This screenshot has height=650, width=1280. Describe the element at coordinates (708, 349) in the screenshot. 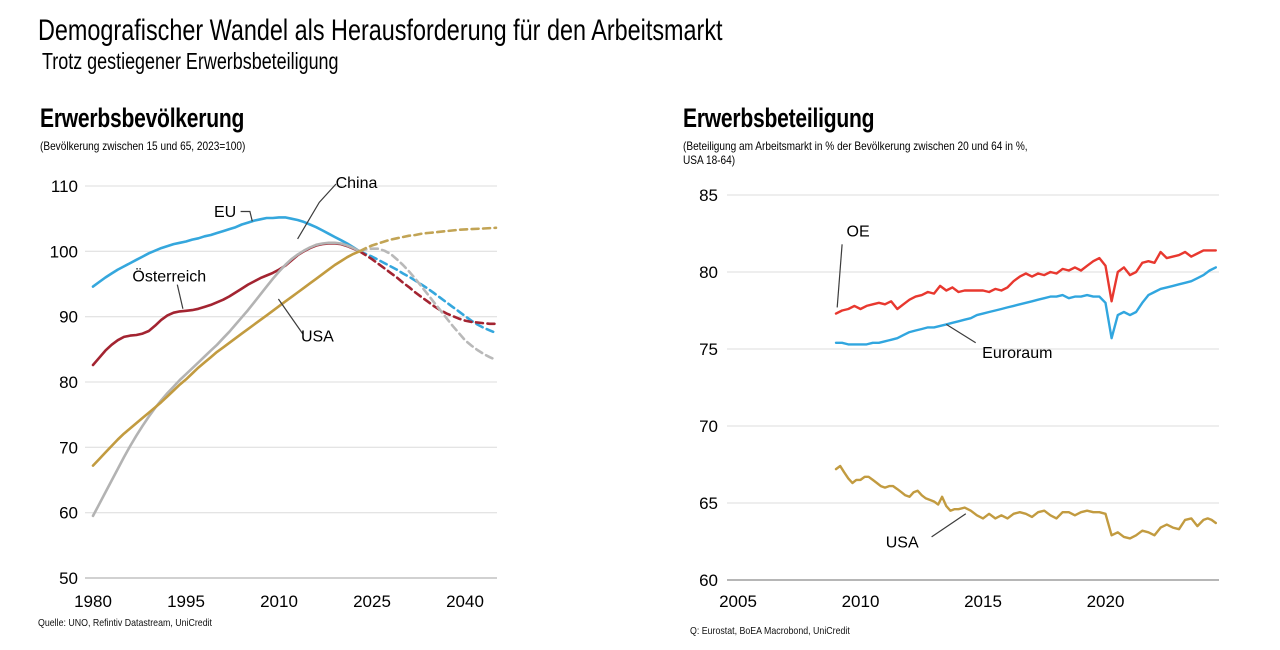

I see `y-tick-label-75: 75` at that location.